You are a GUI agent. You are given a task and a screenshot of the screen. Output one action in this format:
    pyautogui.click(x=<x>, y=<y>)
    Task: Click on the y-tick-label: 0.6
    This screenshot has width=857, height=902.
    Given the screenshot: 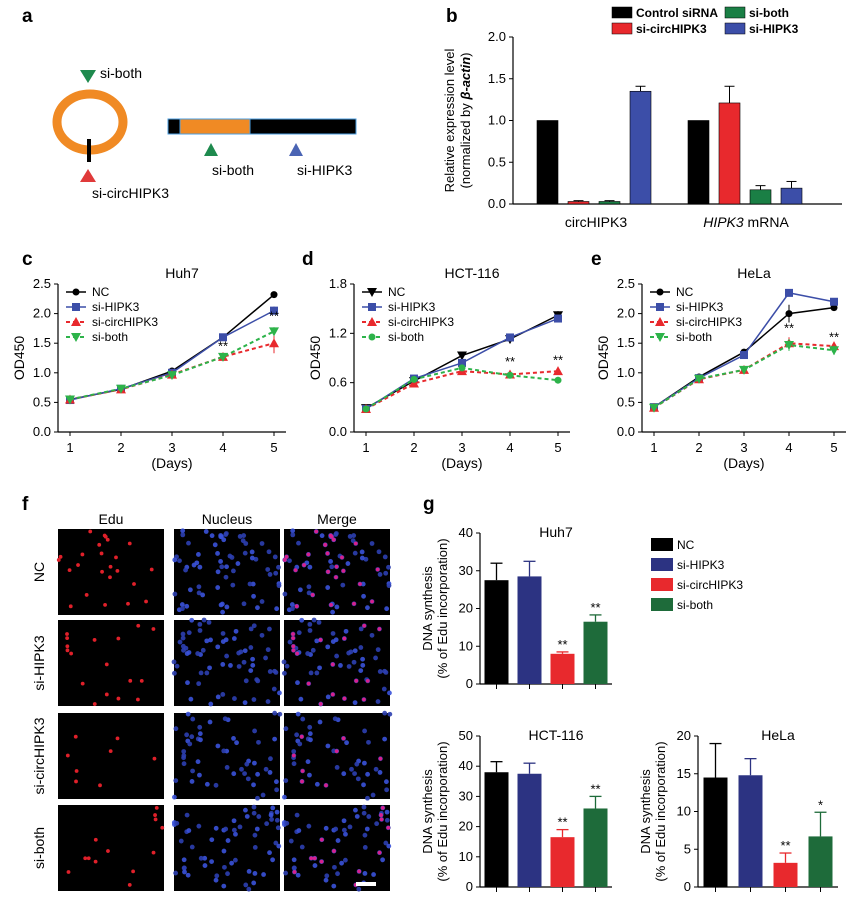 What is the action you would take?
    pyautogui.click(x=338, y=382)
    